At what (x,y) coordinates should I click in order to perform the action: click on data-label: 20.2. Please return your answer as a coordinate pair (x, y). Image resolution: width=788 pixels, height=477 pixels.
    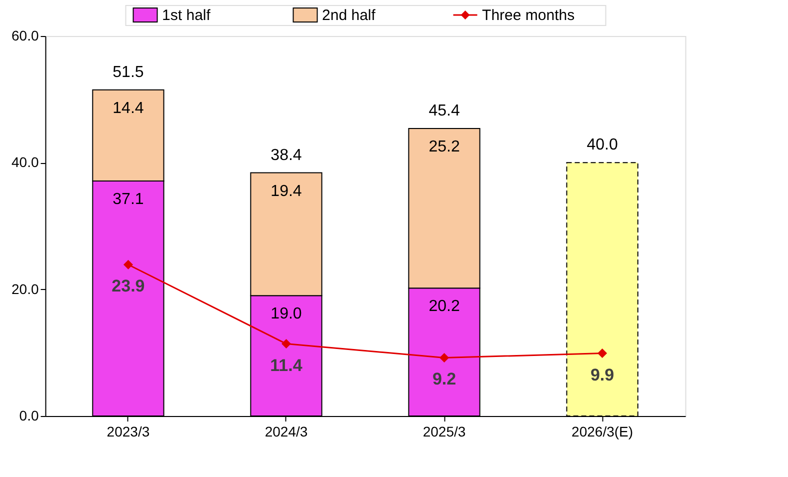
    Looking at the image, I should click on (444, 307).